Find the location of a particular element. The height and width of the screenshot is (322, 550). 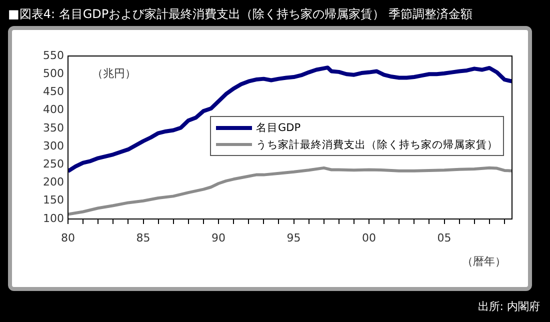

x-tick-label: 90 is located at coordinates (219, 237).